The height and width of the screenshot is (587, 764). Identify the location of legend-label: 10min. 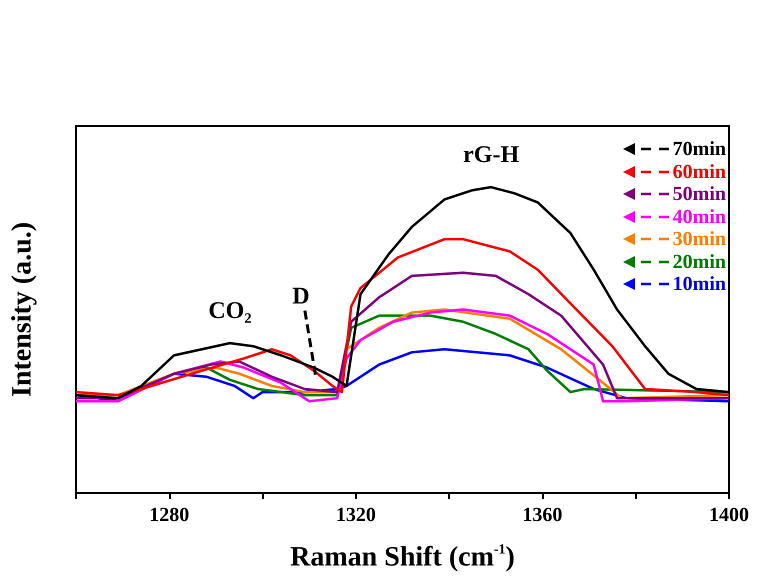
(699, 284).